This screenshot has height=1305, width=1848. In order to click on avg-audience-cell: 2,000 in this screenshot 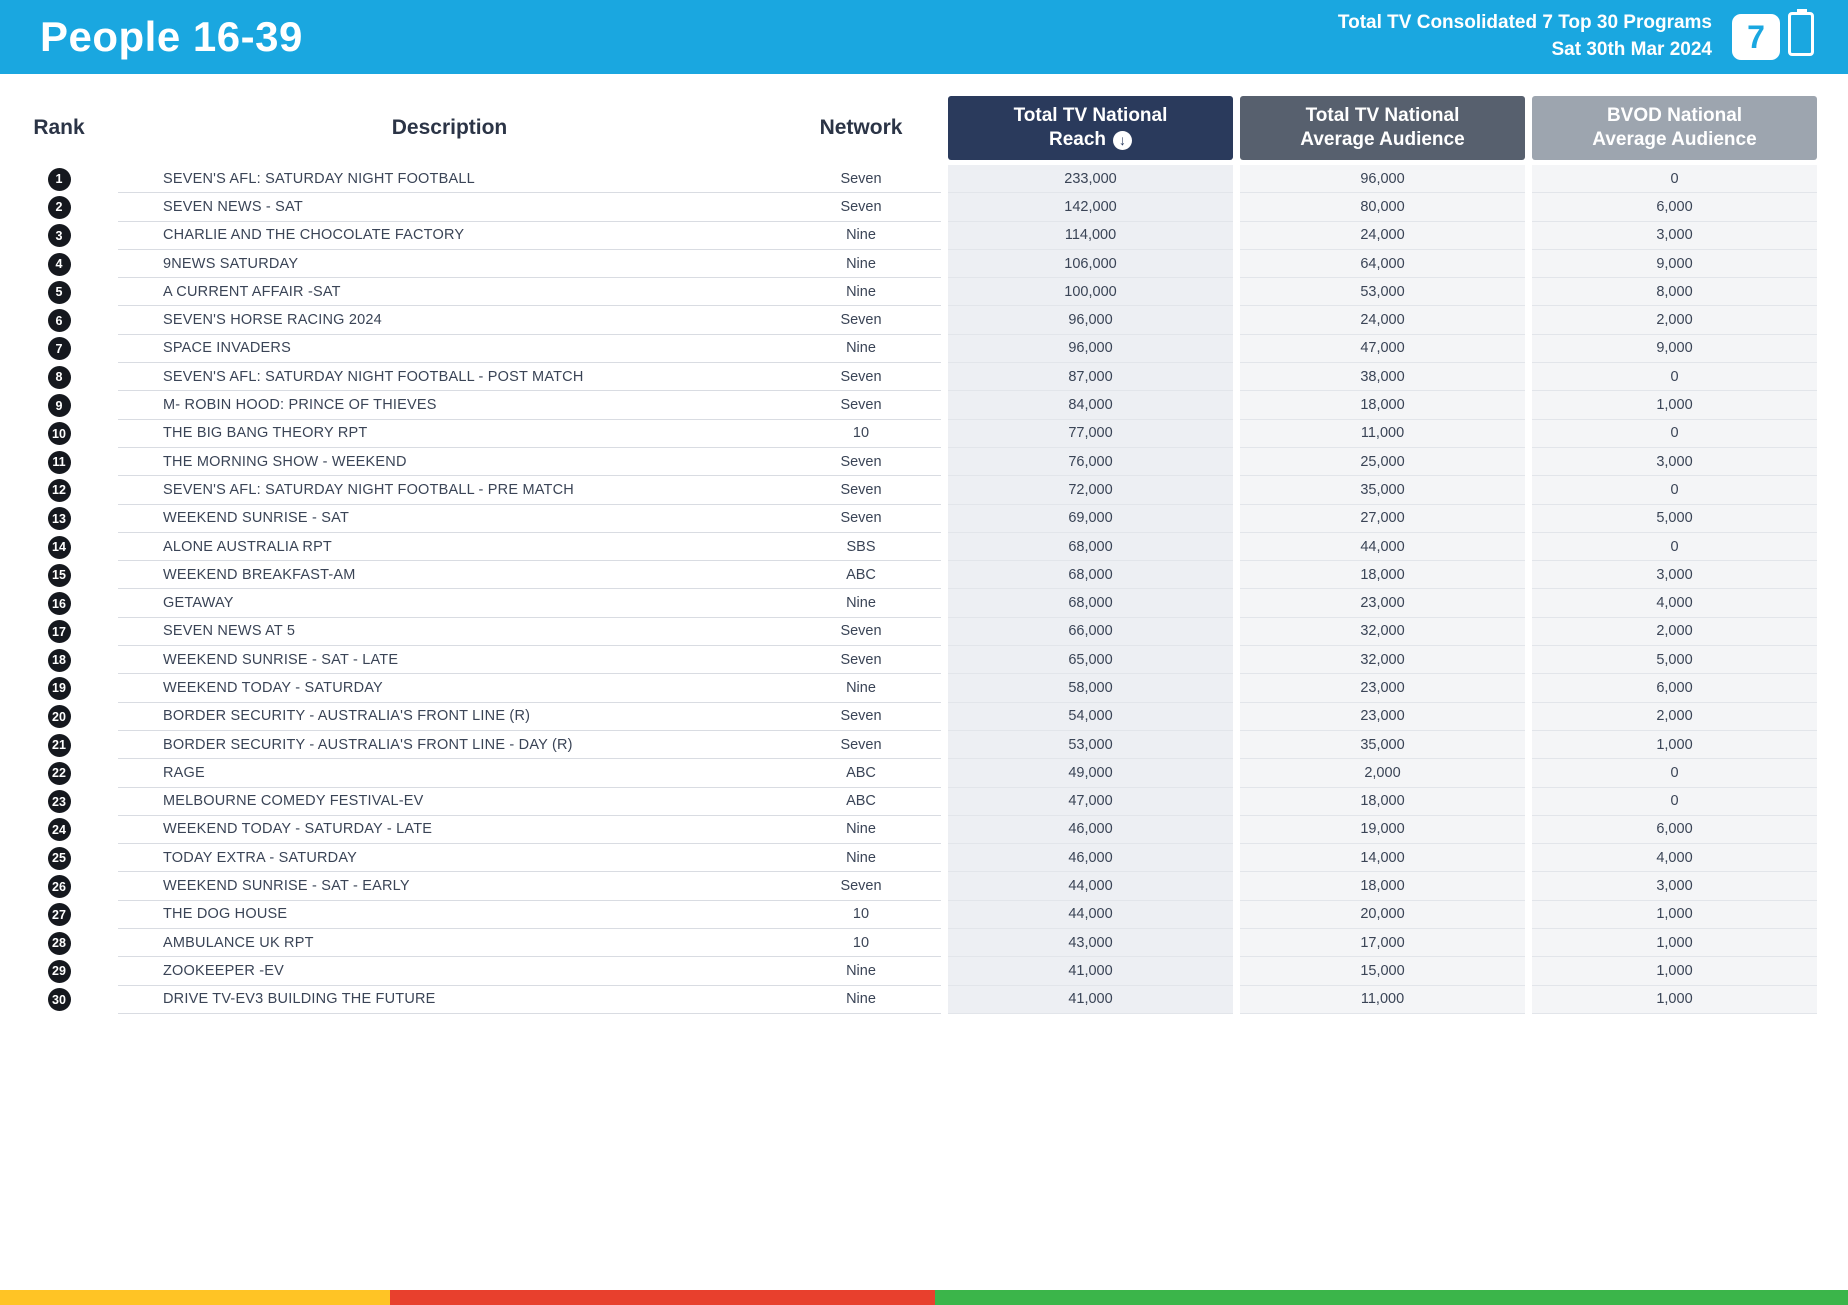, I will do `click(1382, 773)`.